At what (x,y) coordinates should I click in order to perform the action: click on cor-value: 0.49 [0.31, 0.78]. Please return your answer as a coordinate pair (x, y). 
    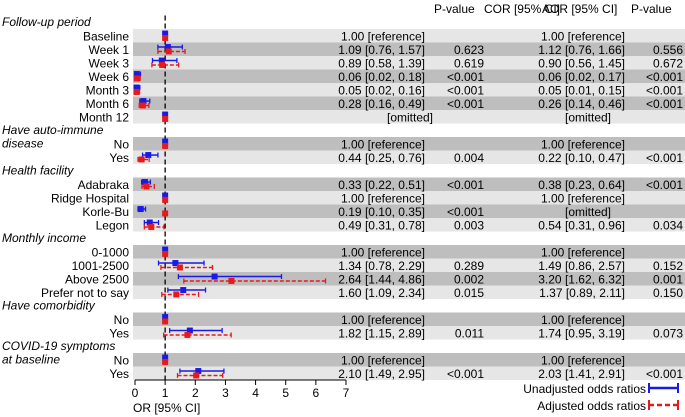
    Looking at the image, I should click on (381, 225).